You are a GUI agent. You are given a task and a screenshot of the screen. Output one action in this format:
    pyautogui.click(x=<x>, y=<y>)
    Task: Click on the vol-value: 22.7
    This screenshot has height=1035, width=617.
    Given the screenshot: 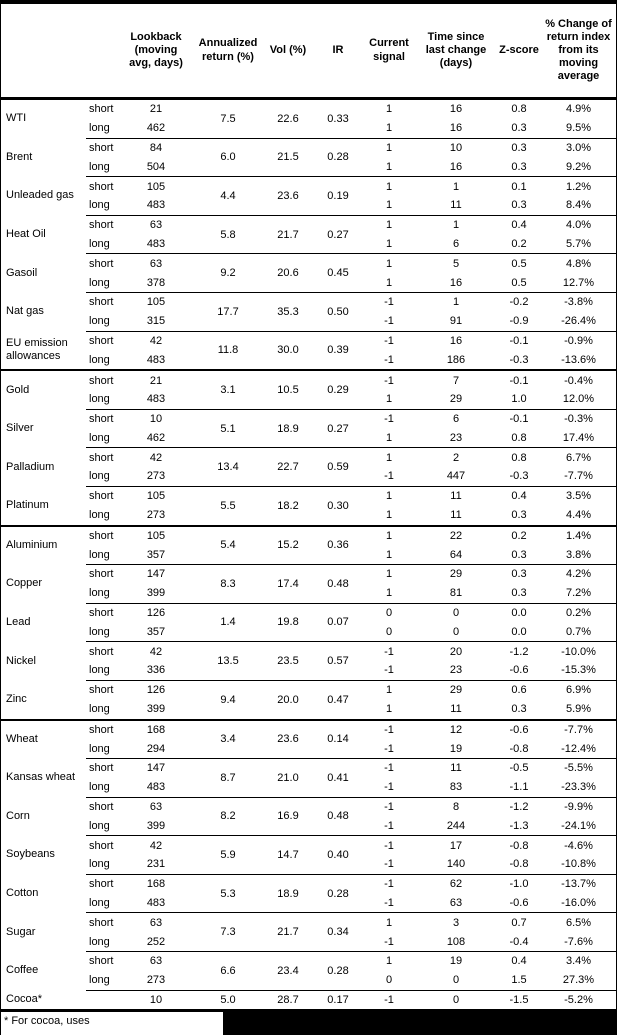 What is the action you would take?
    pyautogui.click(x=288, y=467)
    